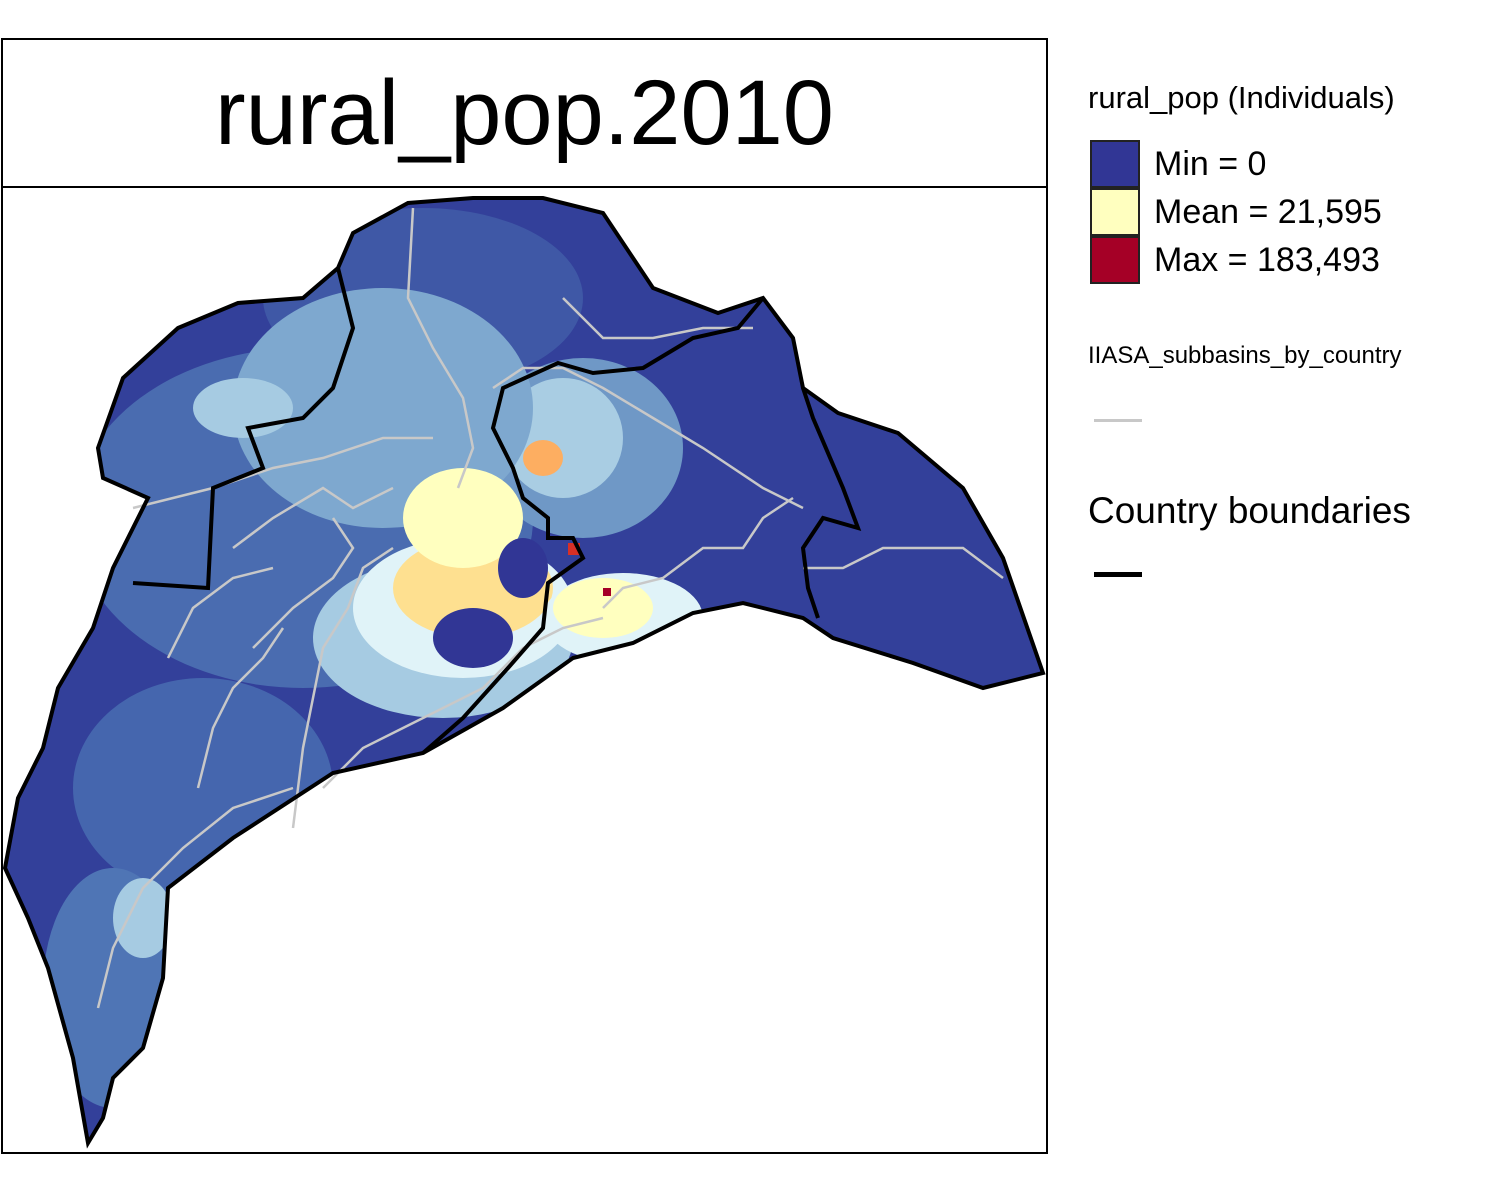 This screenshot has height=1193, width=1500. I want to click on legend-entry-max: Max = 183,493, so click(1288, 260).